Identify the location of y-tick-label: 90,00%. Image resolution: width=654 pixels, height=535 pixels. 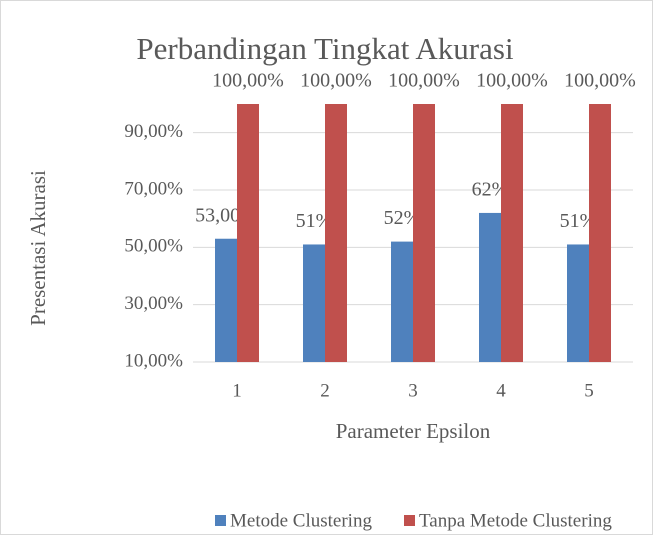
(153, 131).